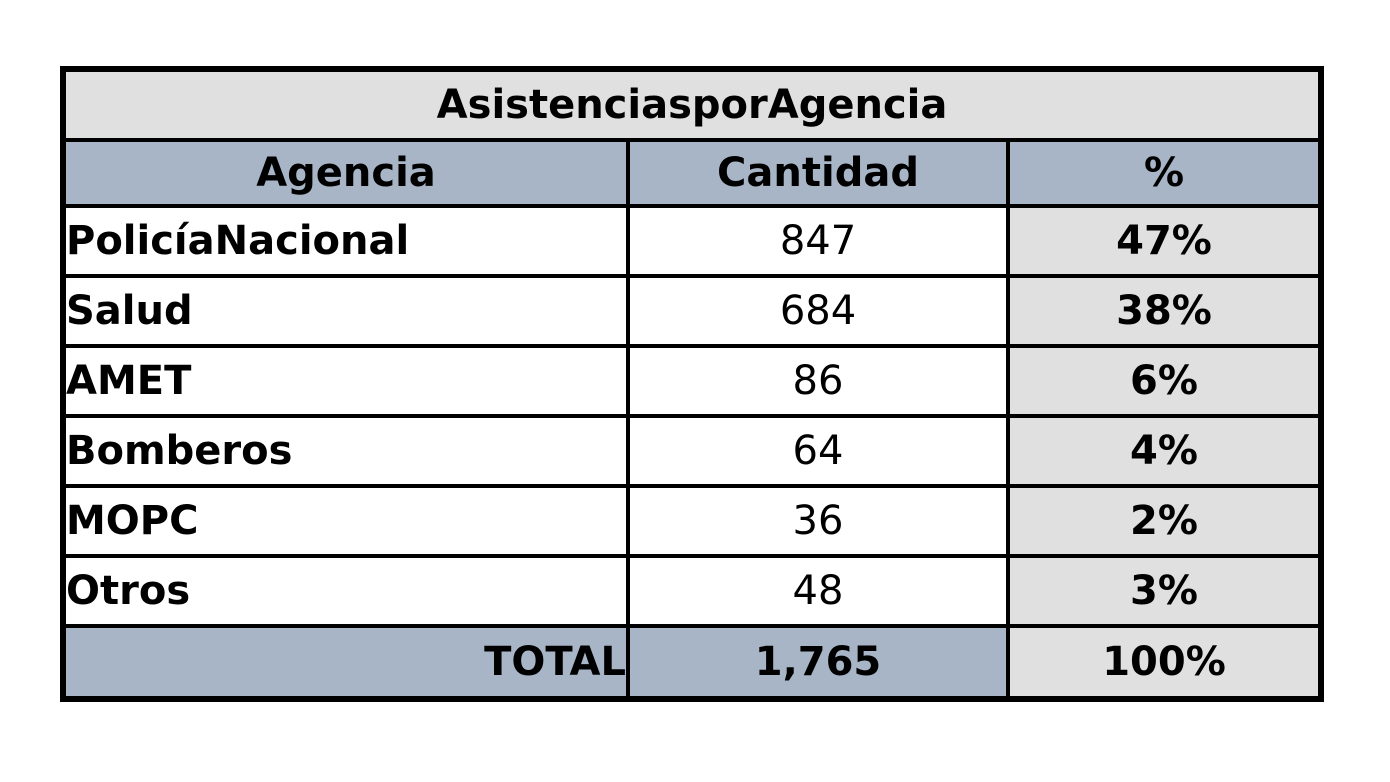 The image size is (1390, 782). What do you see at coordinates (818, 521) in the screenshot?
I see `cantidad-cell: 36` at bounding box center [818, 521].